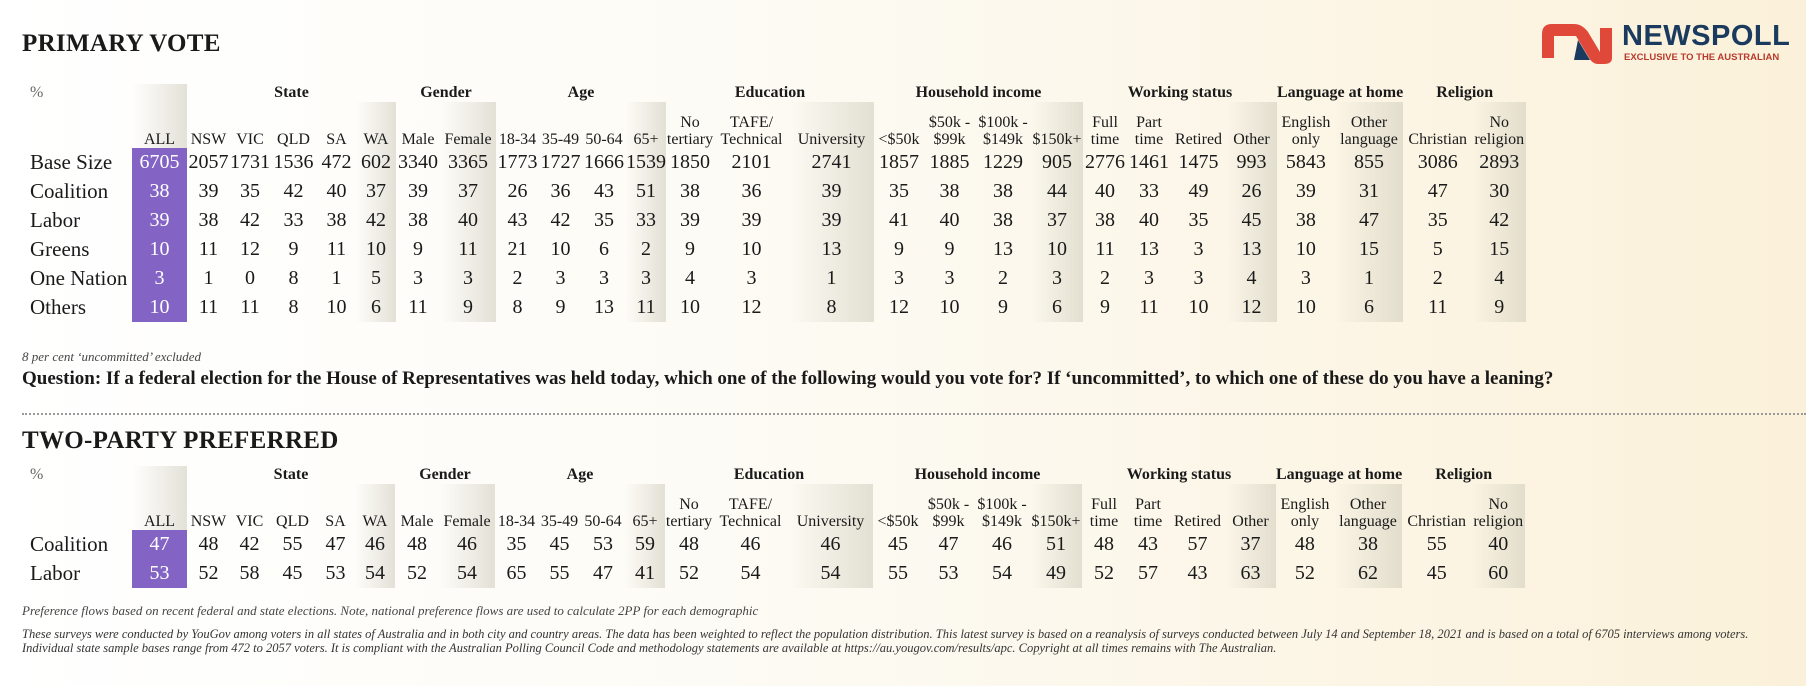 Image resolution: width=1806 pixels, height=686 pixels. What do you see at coordinates (1148, 573) in the screenshot?
I see `value-cell: 57` at bounding box center [1148, 573].